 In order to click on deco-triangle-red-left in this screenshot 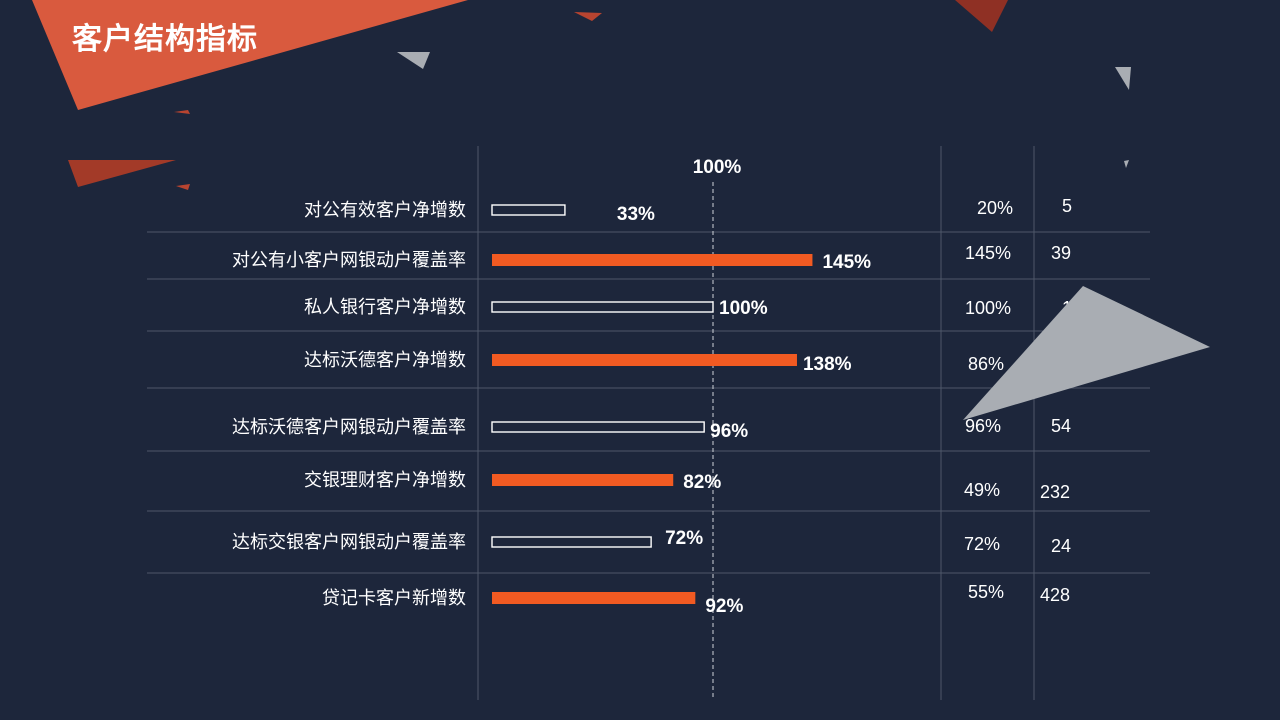, I will do `click(122, 173)`.